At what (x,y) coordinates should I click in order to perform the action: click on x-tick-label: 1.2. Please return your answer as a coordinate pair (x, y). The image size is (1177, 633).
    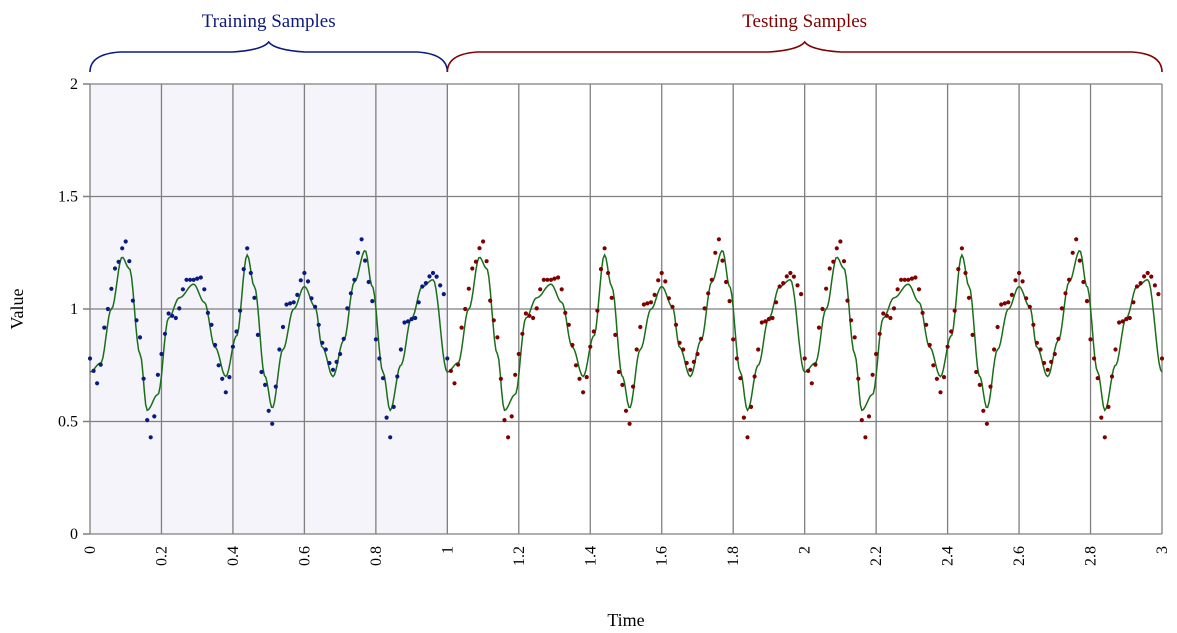
    Looking at the image, I should click on (519, 556).